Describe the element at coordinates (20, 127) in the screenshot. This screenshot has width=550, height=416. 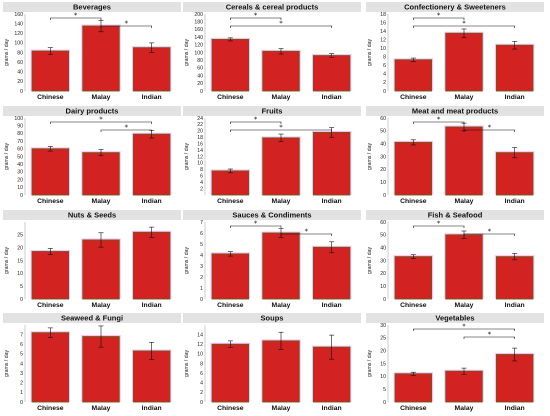
I see `y-tick-label: 90` at that location.